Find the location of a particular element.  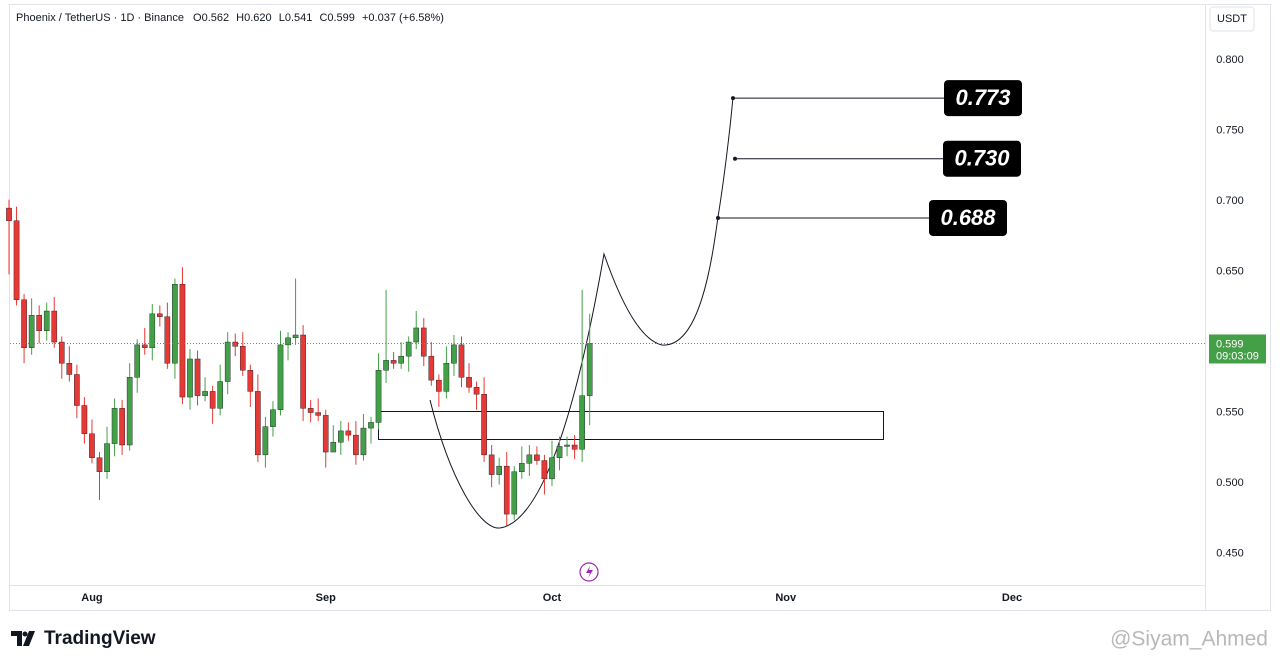

symbol-title: Phoenix / TetherUS · 1D · Binance is located at coordinates (100, 18).